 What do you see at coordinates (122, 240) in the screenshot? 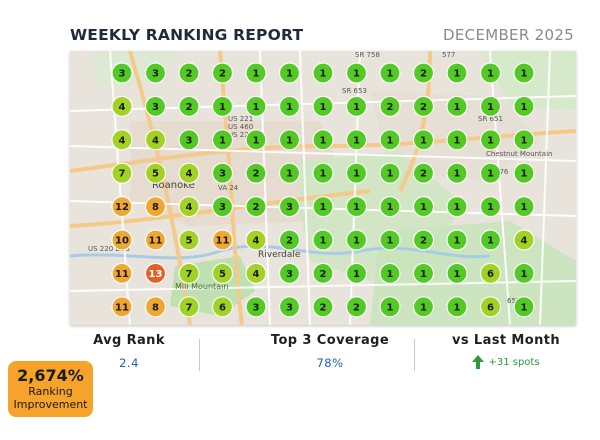
I see `rank-marker: 10` at bounding box center [122, 240].